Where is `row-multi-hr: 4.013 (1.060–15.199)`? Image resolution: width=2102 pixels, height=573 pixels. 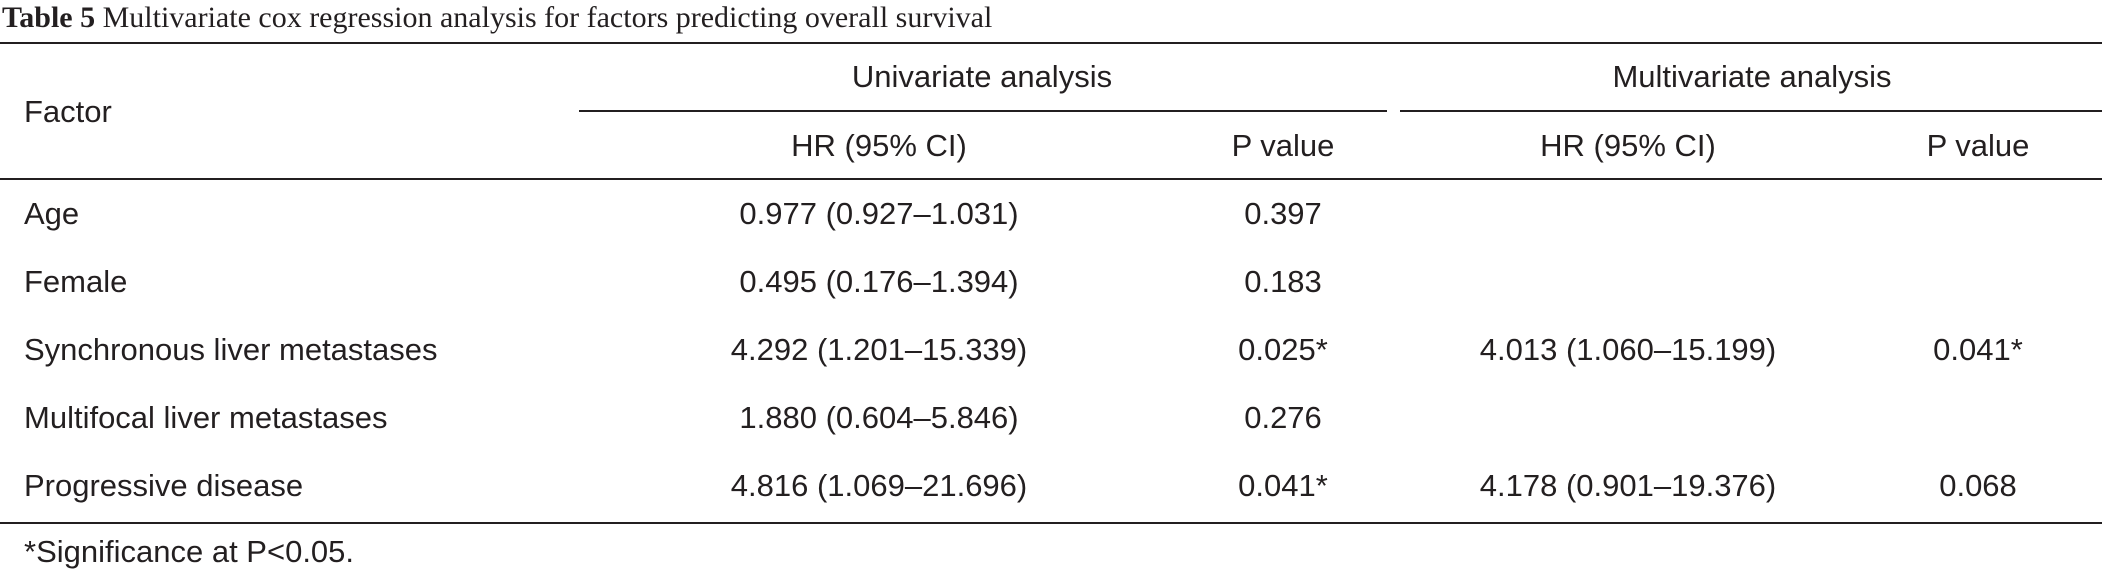 row-multi-hr: 4.013 (1.060–15.199) is located at coordinates (1628, 349).